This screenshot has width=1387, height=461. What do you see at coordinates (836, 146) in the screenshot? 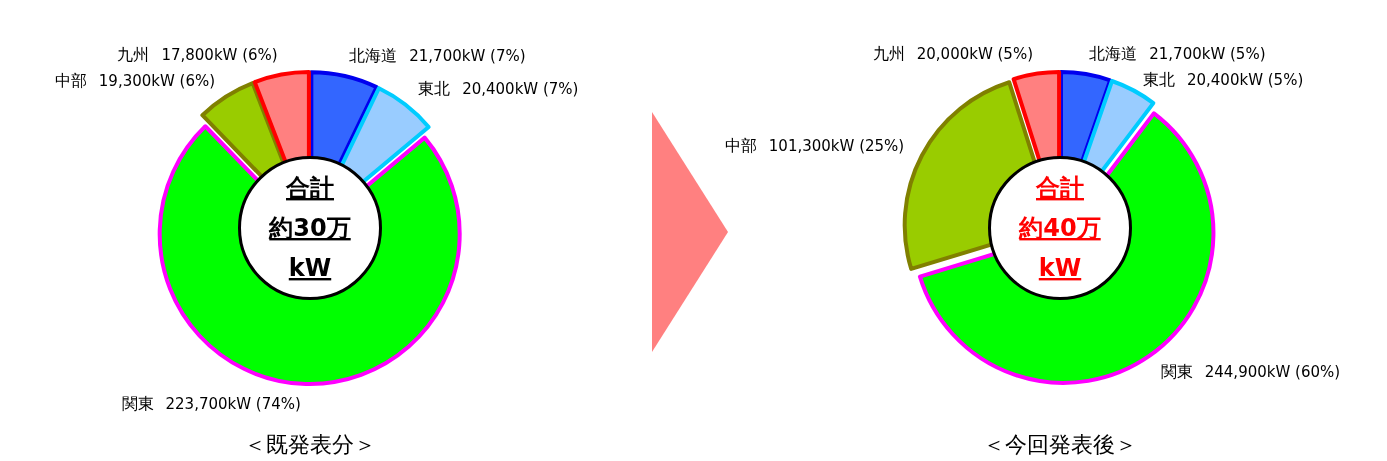
I see `data-label: 101,300kW (25%)` at bounding box center [836, 146].